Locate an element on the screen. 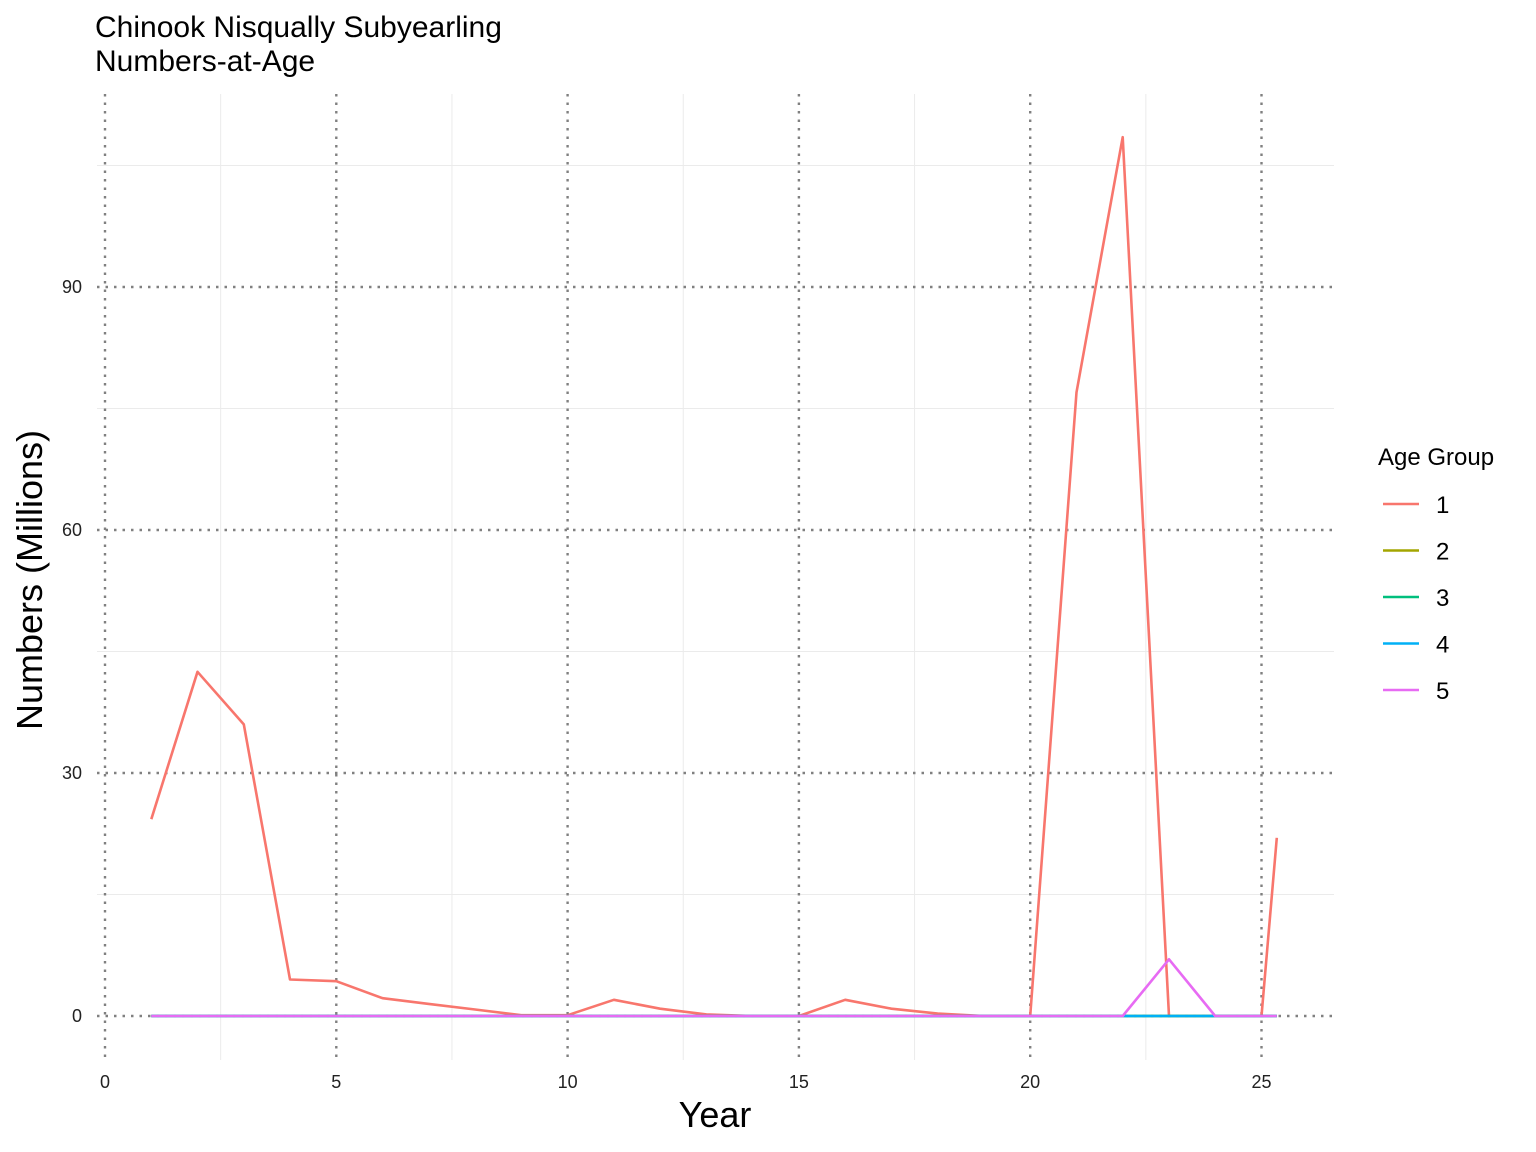  y-tick-label: 0 is located at coordinates (77, 1016).